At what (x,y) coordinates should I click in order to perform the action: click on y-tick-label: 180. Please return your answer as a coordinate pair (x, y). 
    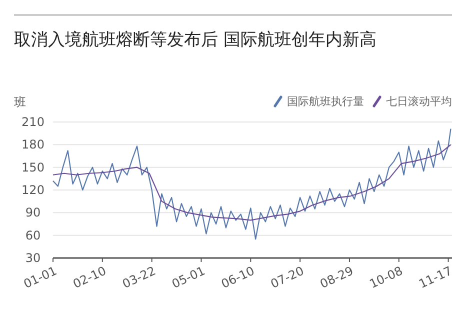
    Looking at the image, I should click on (33, 145).